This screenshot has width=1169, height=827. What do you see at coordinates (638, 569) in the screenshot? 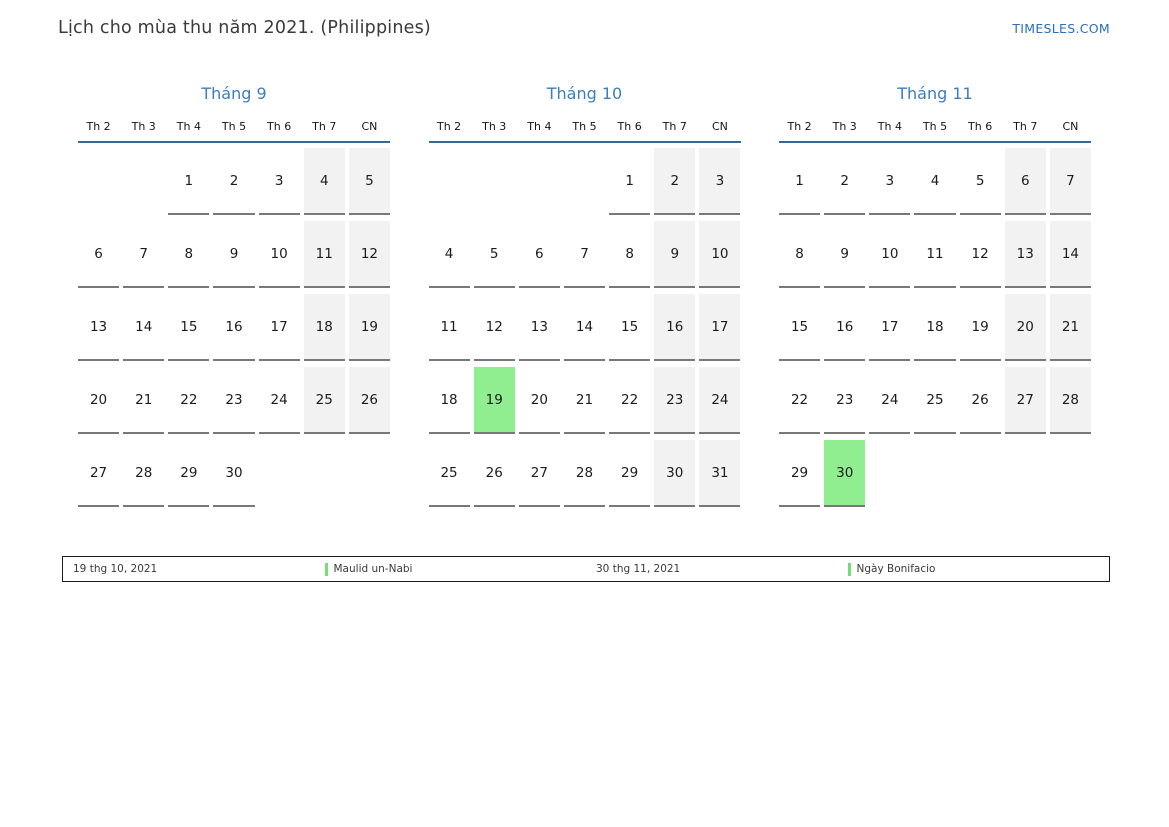
I see `legend-date: 30 thg 11, 2021` at bounding box center [638, 569].